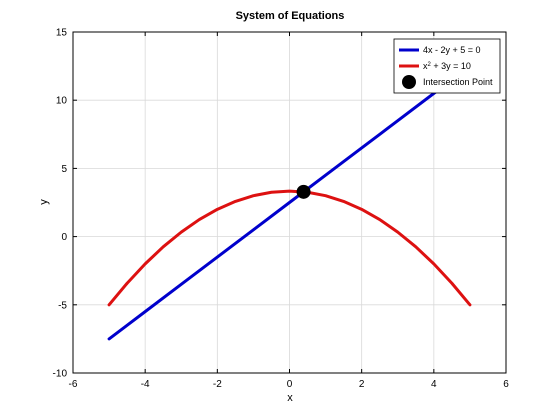  What do you see at coordinates (62, 305) in the screenshot?
I see `y-tick-label: -5` at bounding box center [62, 305].